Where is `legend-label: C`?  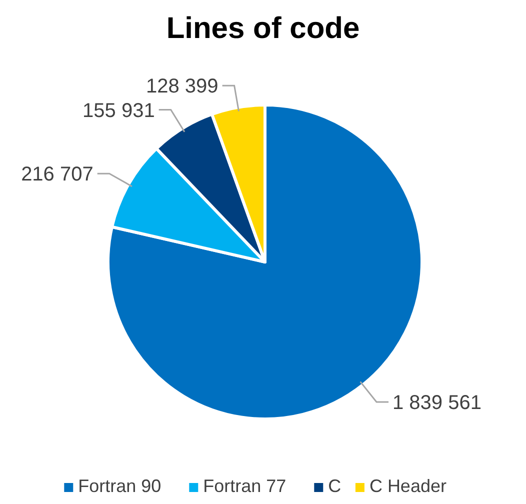 legend-label: C is located at coordinates (335, 486).